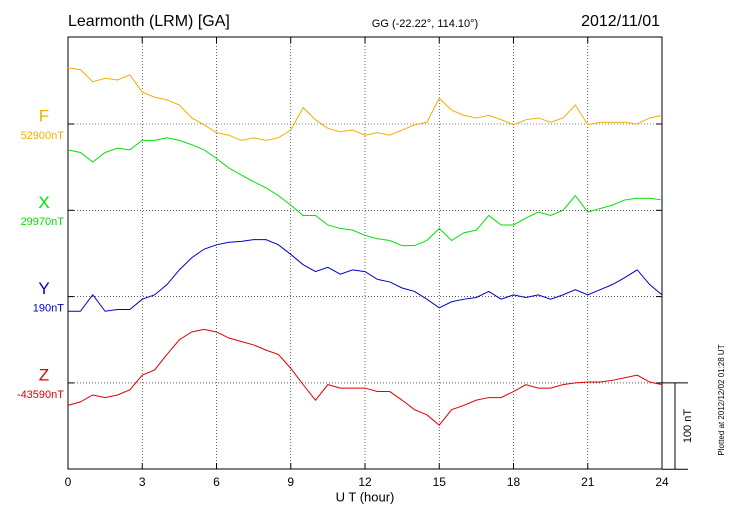 This screenshot has height=520, width=730. Describe the element at coordinates (40, 395) in the screenshot. I see `baseline-label: -43590nT` at that location.